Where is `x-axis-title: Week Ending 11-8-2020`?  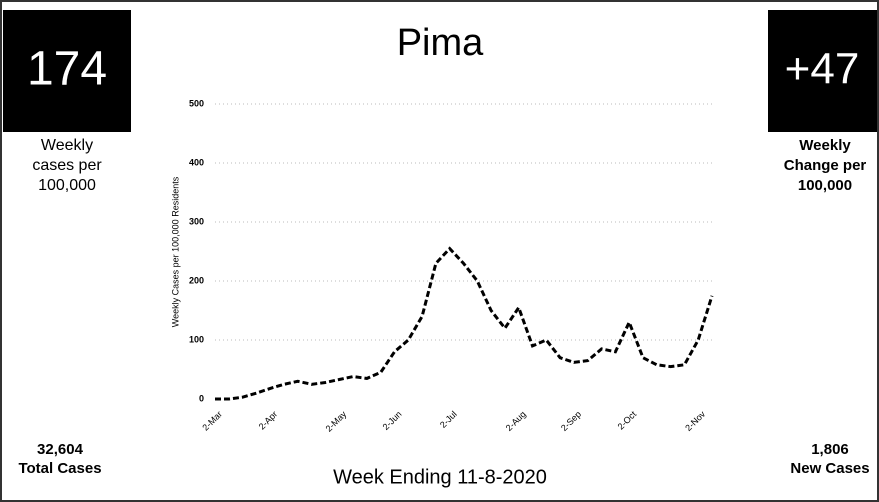 x-axis-title: Week Ending 11-8-2020 is located at coordinates (440, 477).